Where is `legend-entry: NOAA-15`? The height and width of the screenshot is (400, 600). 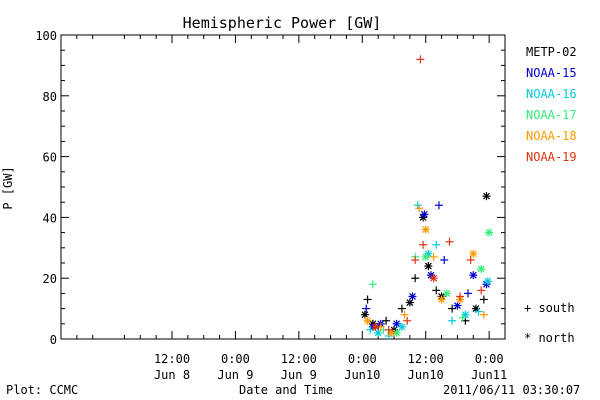
legend-entry: NOAA-15 is located at coordinates (551, 73).